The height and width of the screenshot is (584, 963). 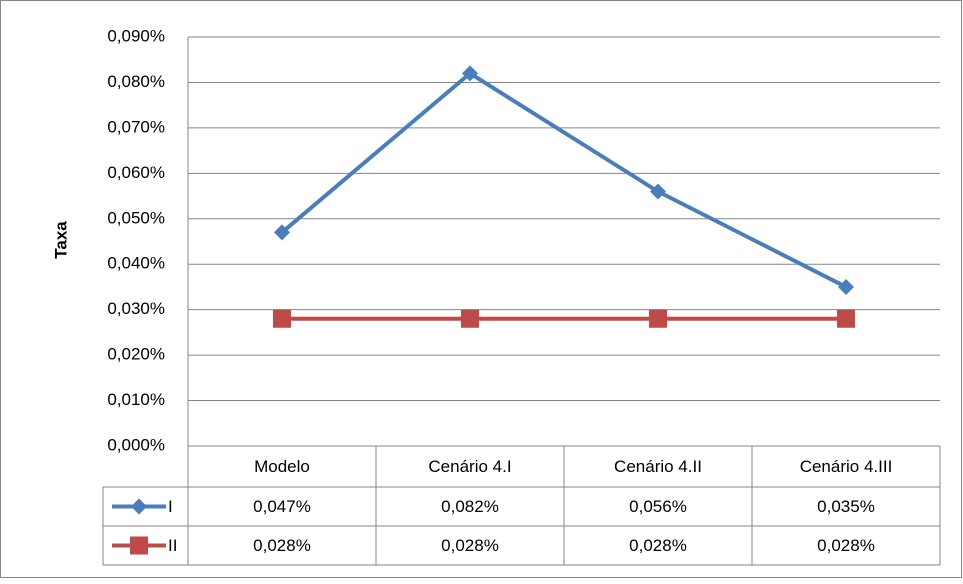 What do you see at coordinates (136, 444) in the screenshot?
I see `y-tick-label: 0,000%` at bounding box center [136, 444].